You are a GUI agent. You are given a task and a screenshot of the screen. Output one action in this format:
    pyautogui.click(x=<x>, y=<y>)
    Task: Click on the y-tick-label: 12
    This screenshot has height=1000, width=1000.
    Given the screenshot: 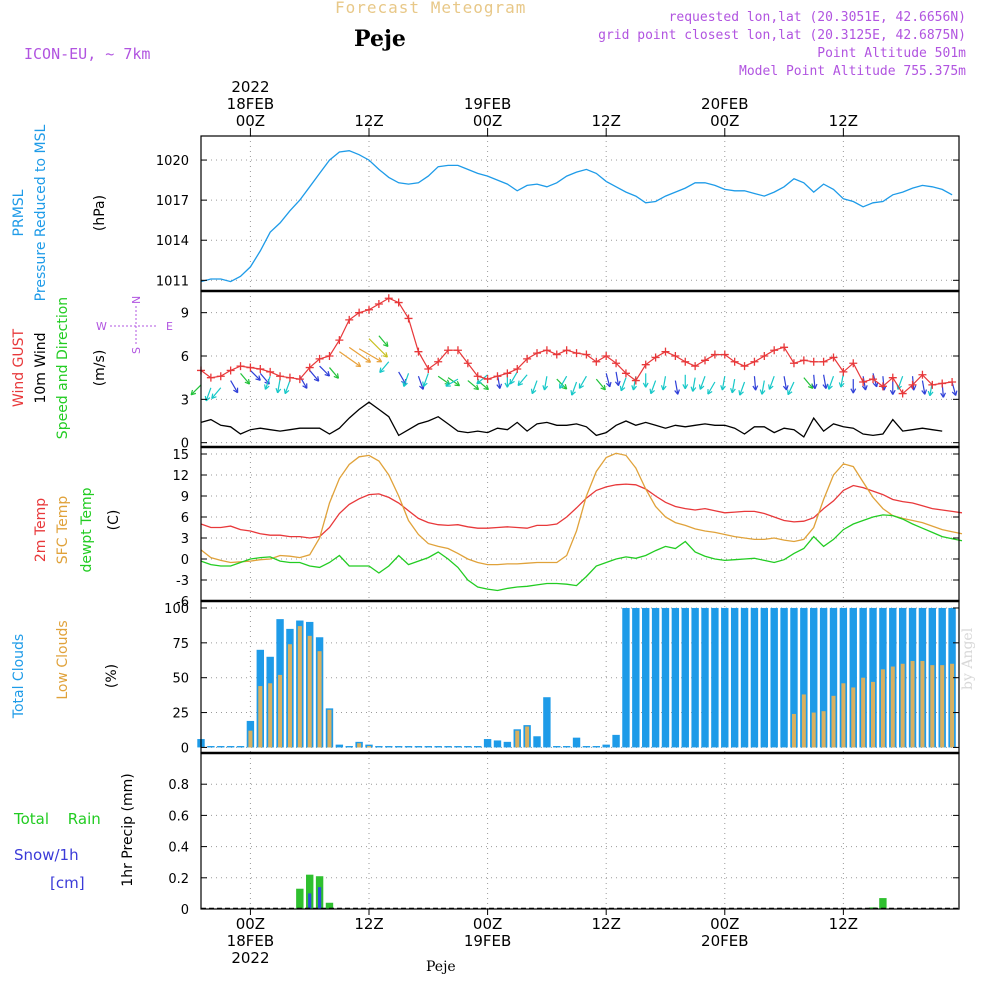 What is the action you would take?
    pyautogui.click(x=180, y=476)
    